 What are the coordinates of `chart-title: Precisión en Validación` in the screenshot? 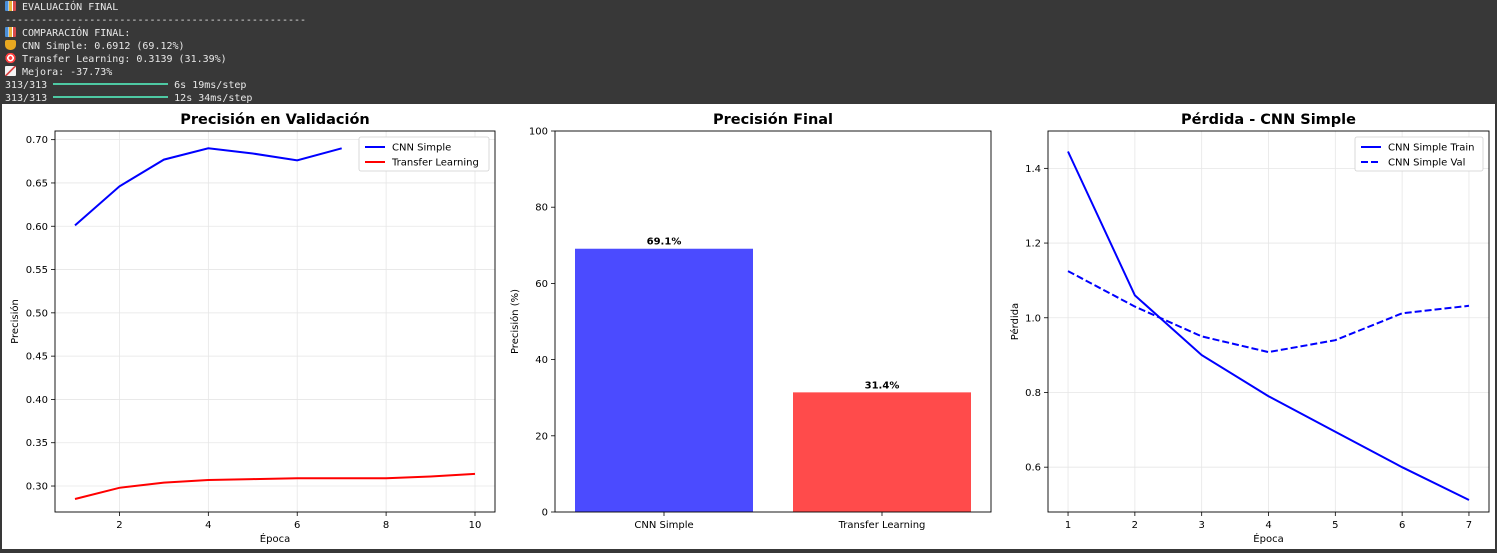 It's located at (274, 120).